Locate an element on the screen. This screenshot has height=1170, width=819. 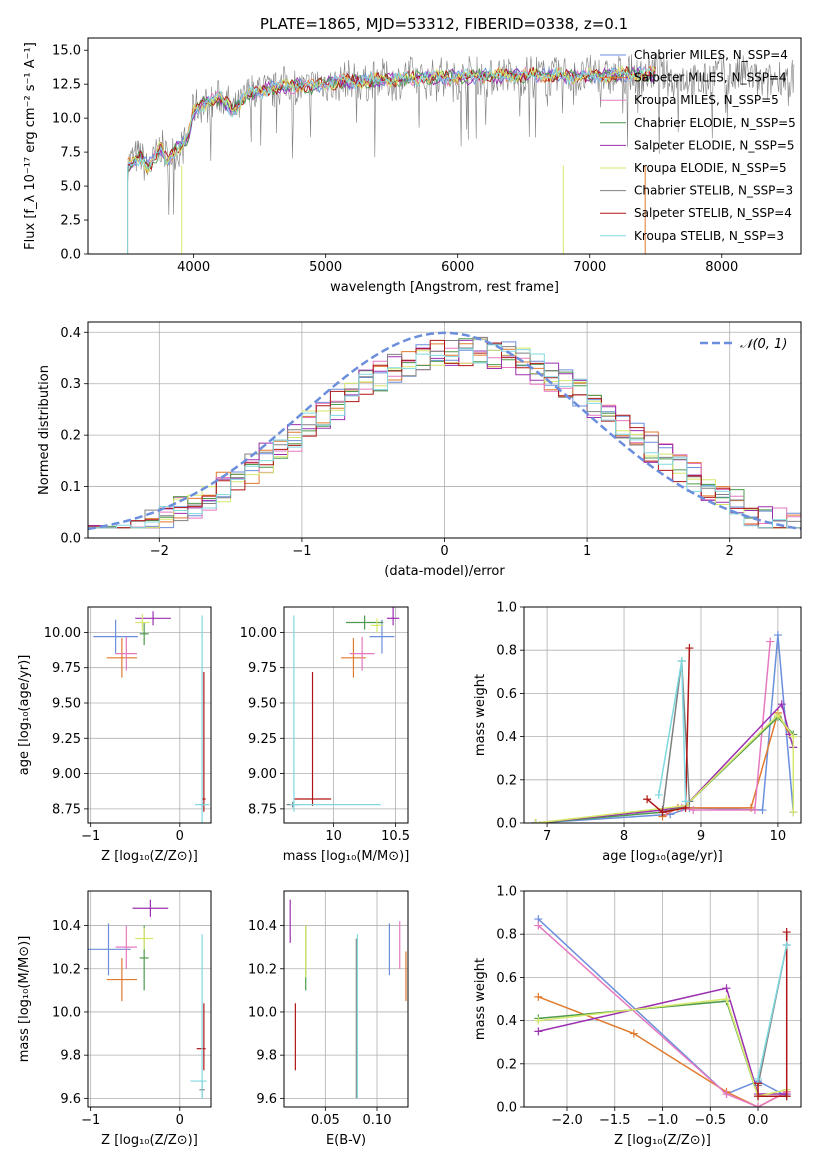
hist-step-salpeter_miles is located at coordinates (444, 436).